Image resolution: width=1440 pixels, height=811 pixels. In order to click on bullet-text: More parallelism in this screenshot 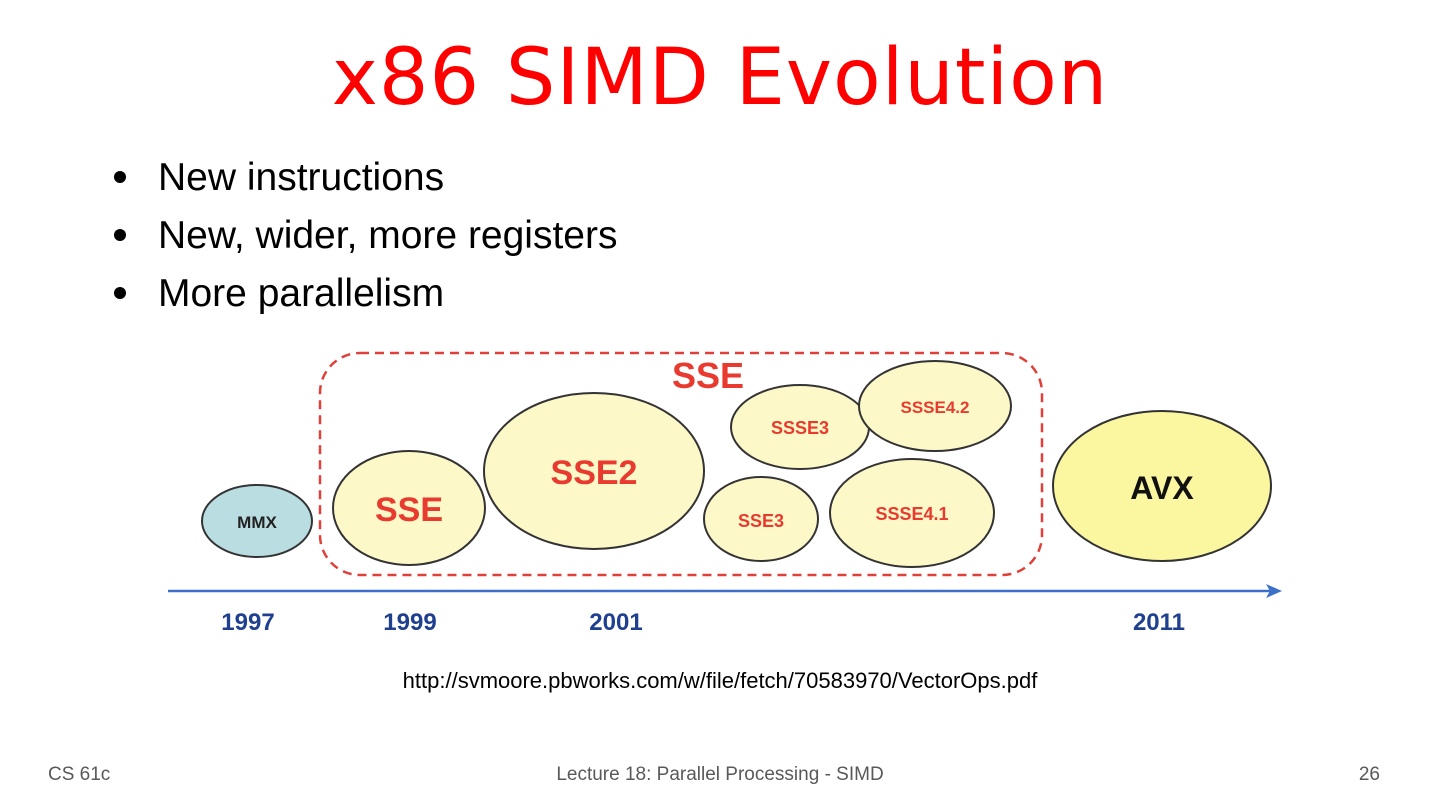, I will do `click(301, 293)`.